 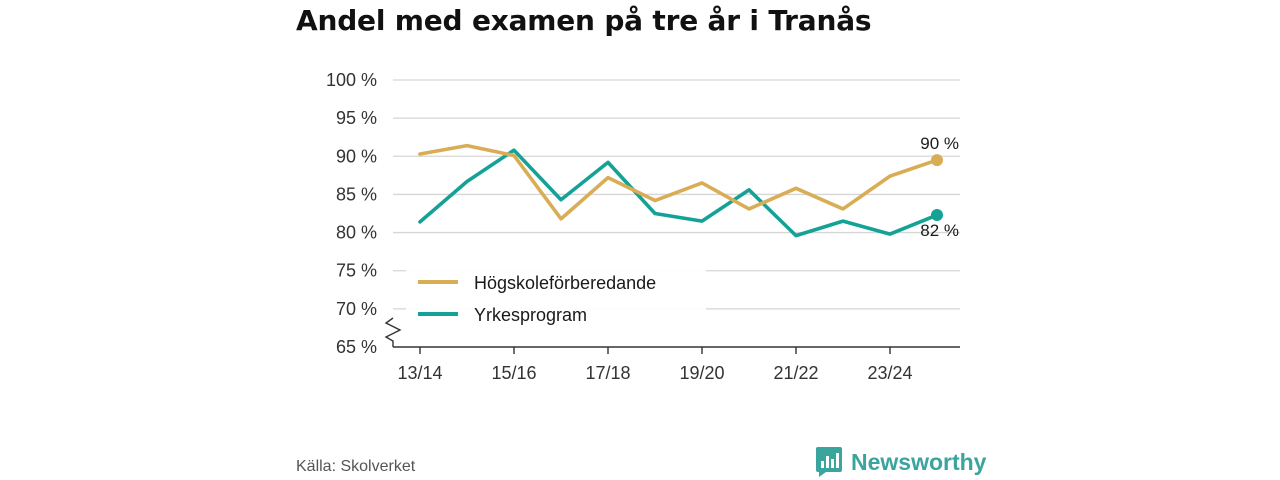 I want to click on x-tick-label: 15/16, so click(x=513, y=373).